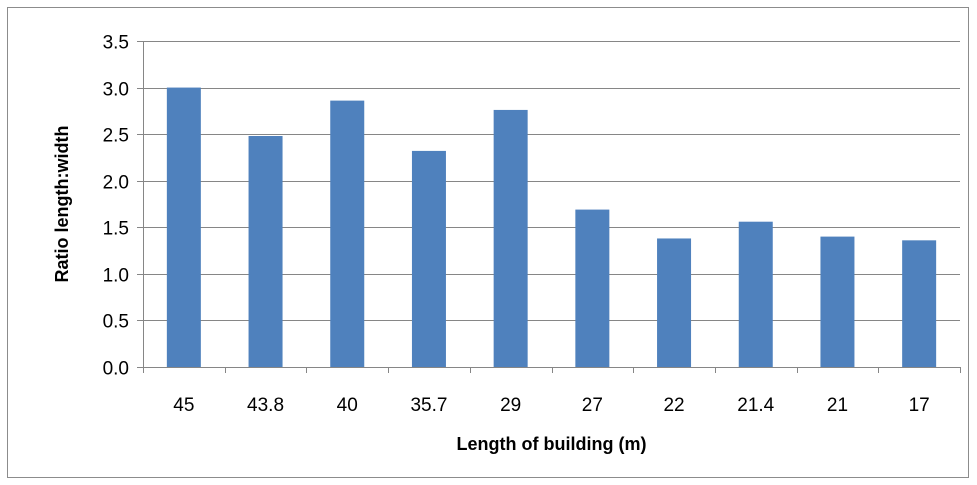 This screenshot has width=977, height=485. I want to click on y-tick-label: 2.5, so click(116, 136).